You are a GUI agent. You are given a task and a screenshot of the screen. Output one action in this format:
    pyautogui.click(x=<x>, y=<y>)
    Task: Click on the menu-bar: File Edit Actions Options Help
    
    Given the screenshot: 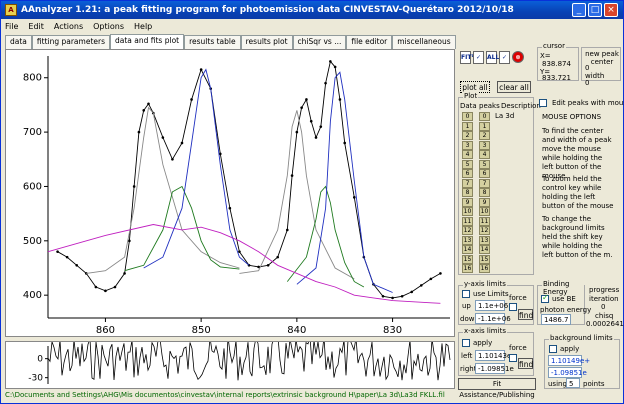 What is the action you would take?
    pyautogui.click(x=312, y=26)
    